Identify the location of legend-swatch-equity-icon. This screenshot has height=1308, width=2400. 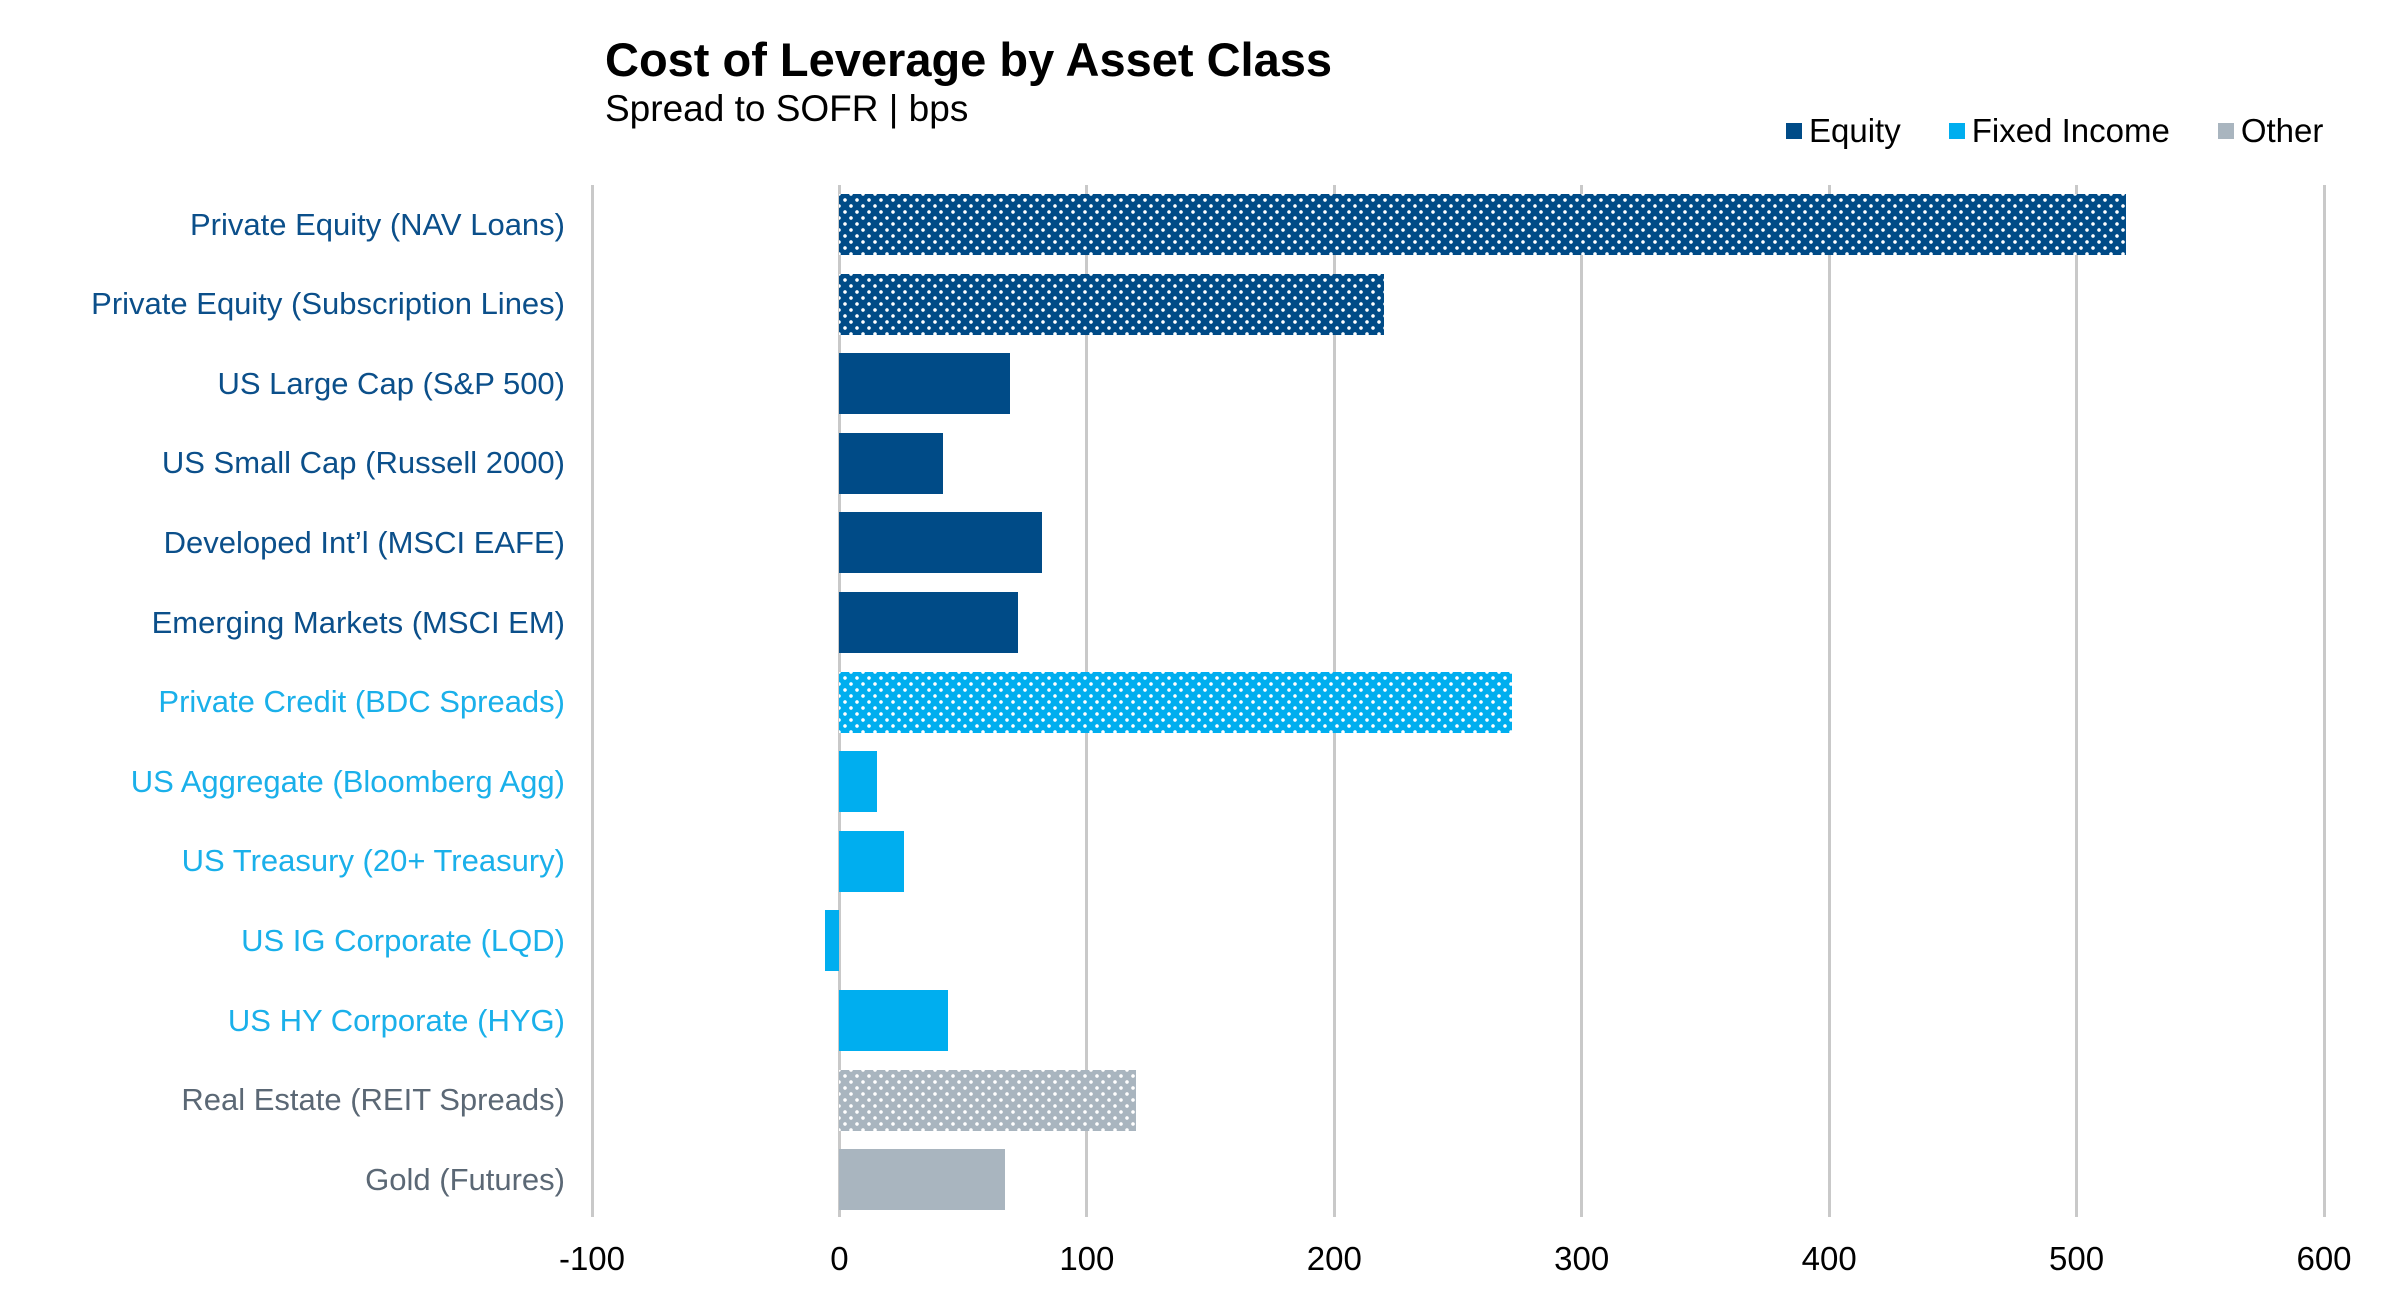
(1794, 131).